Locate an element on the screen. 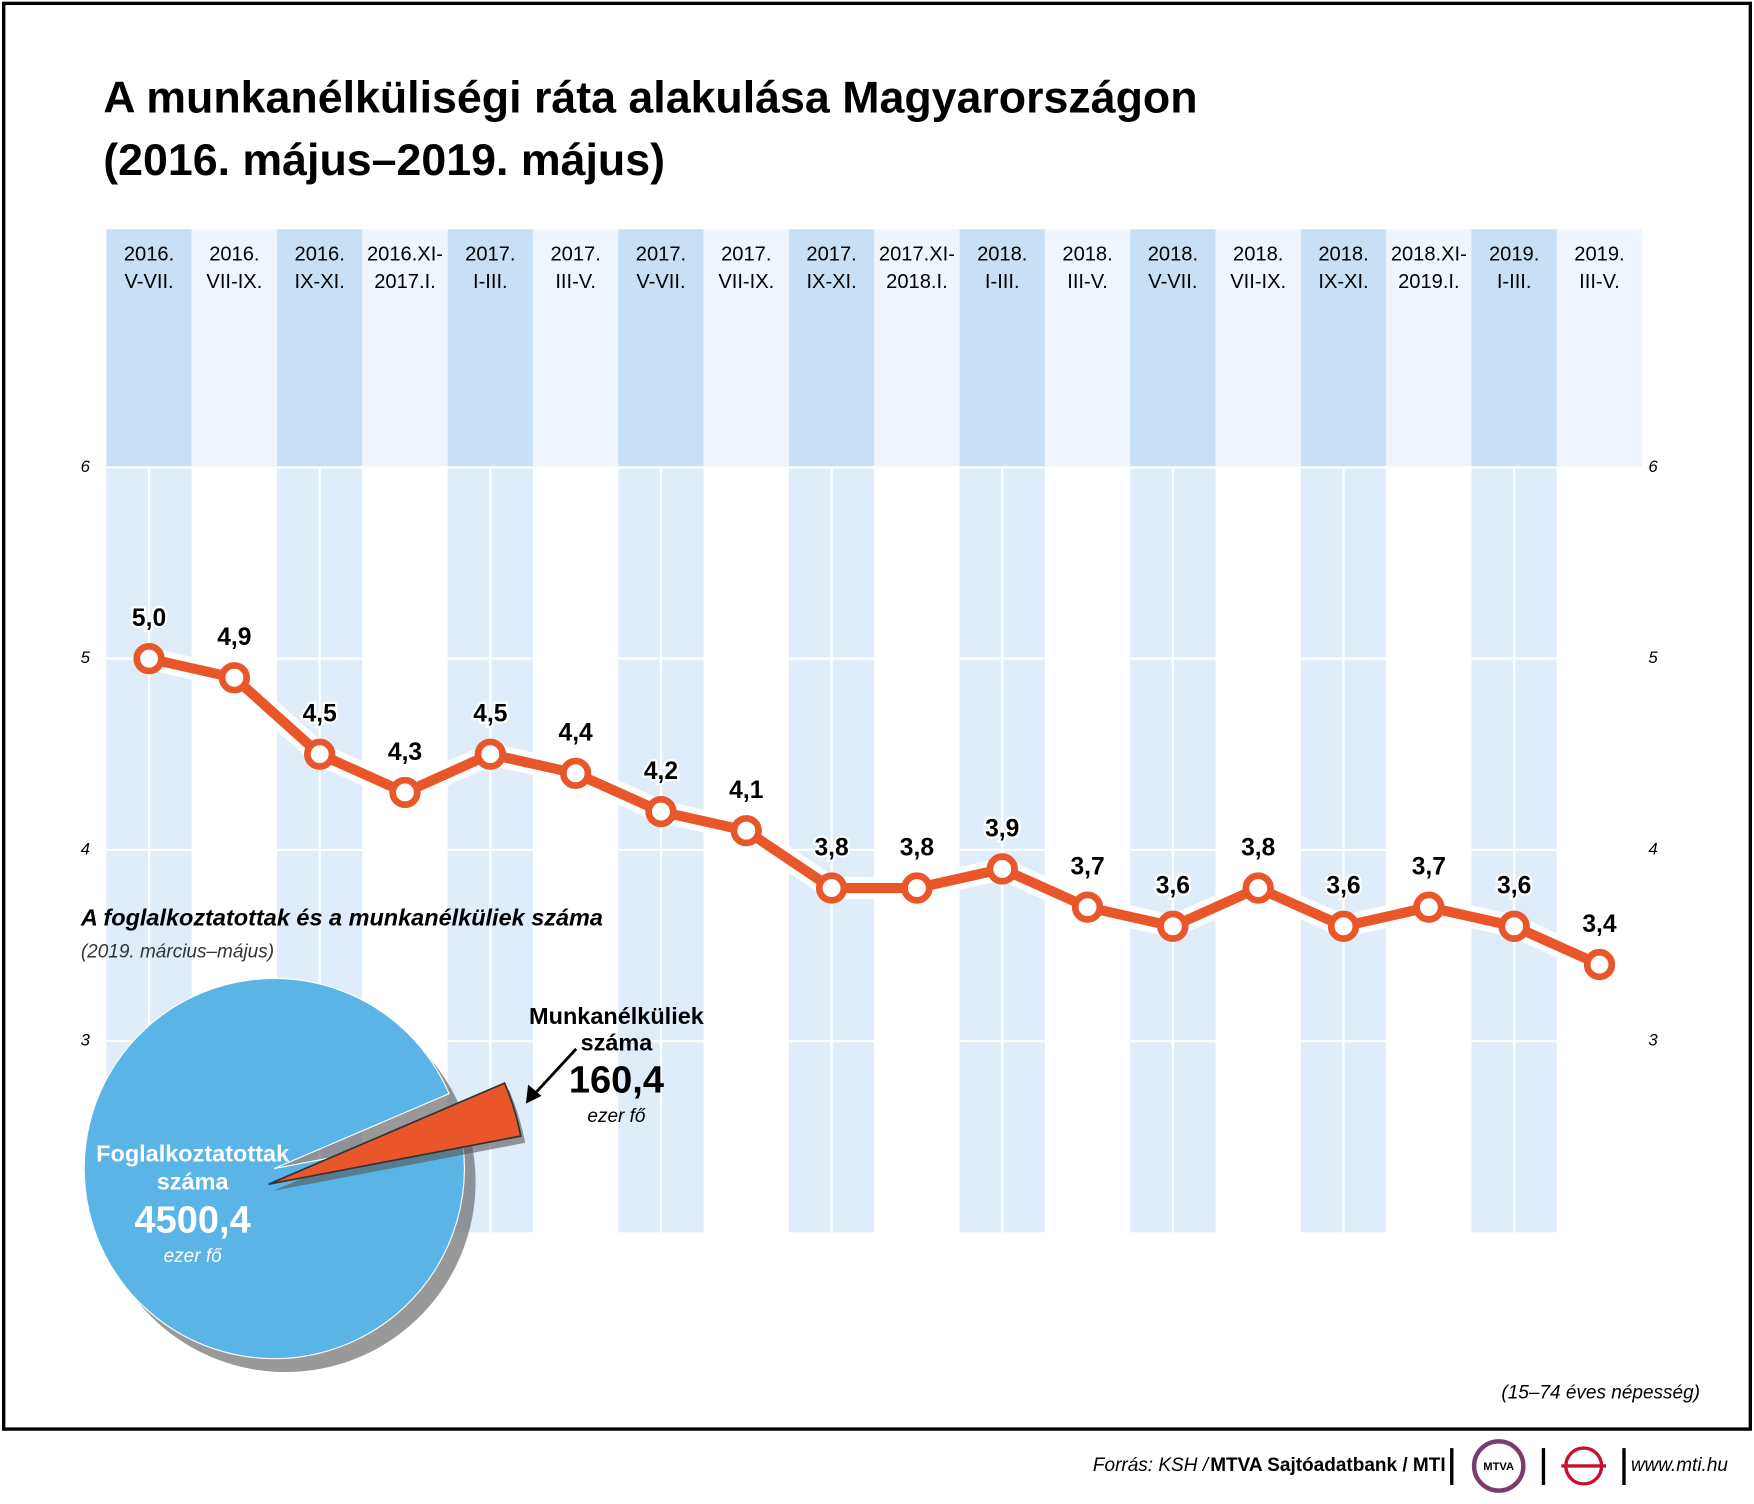 The width and height of the screenshot is (1754, 1504). x-tick-label: 2019.I. is located at coordinates (1428, 282).